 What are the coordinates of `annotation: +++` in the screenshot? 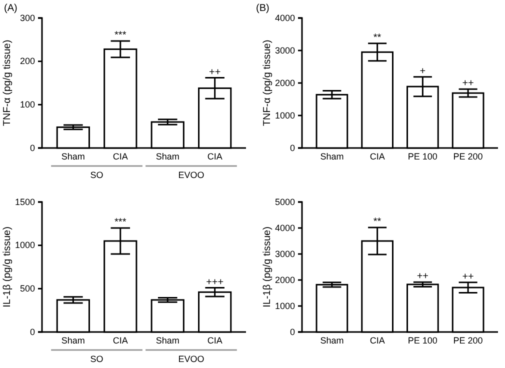 It's located at (215, 282).